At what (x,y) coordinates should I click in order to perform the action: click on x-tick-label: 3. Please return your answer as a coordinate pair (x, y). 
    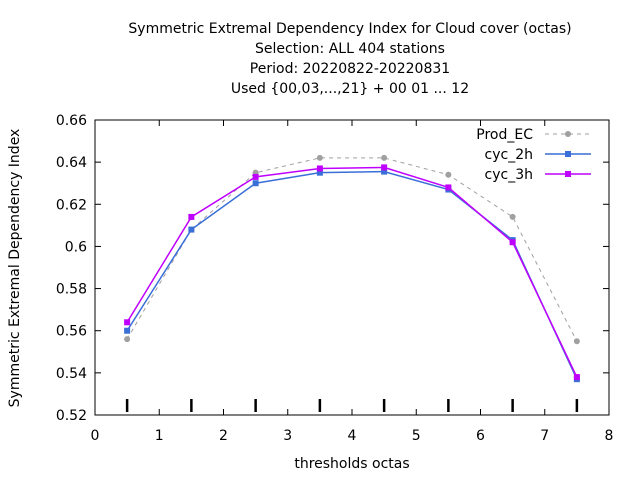
    Looking at the image, I should click on (287, 436).